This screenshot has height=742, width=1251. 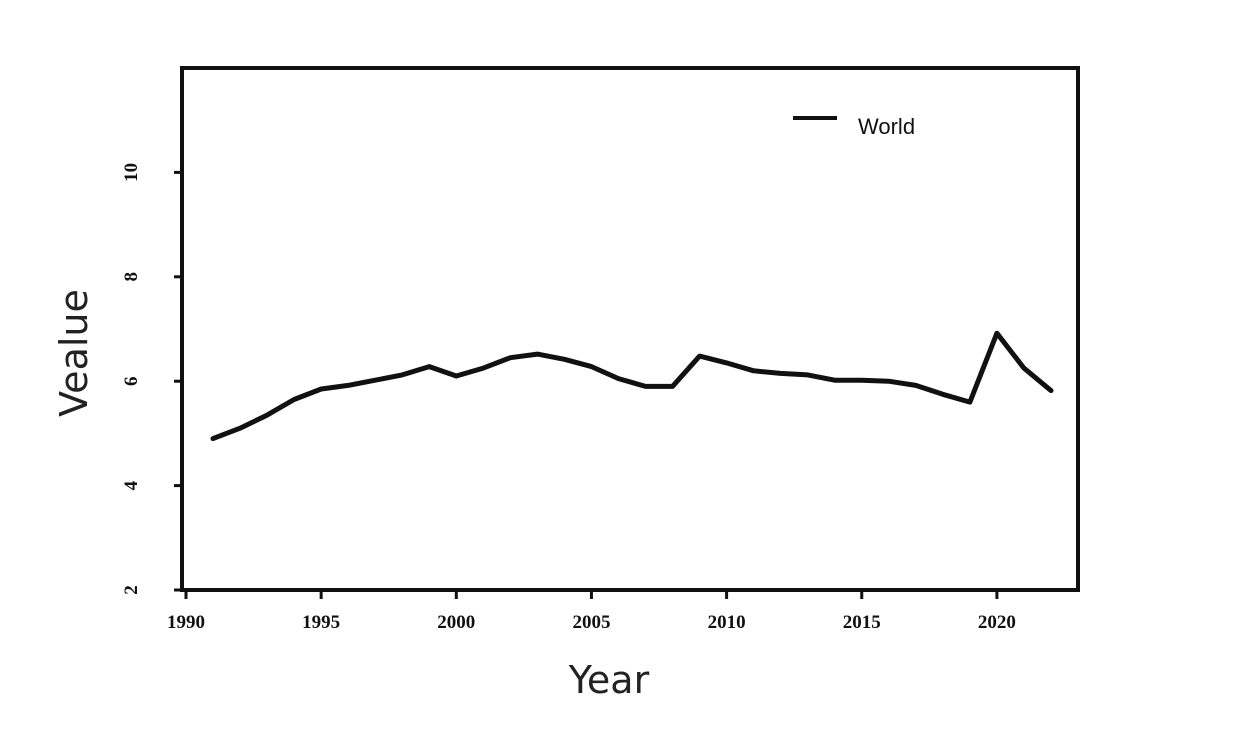 What do you see at coordinates (862, 622) in the screenshot?
I see `x-tick-label: 2015` at bounding box center [862, 622].